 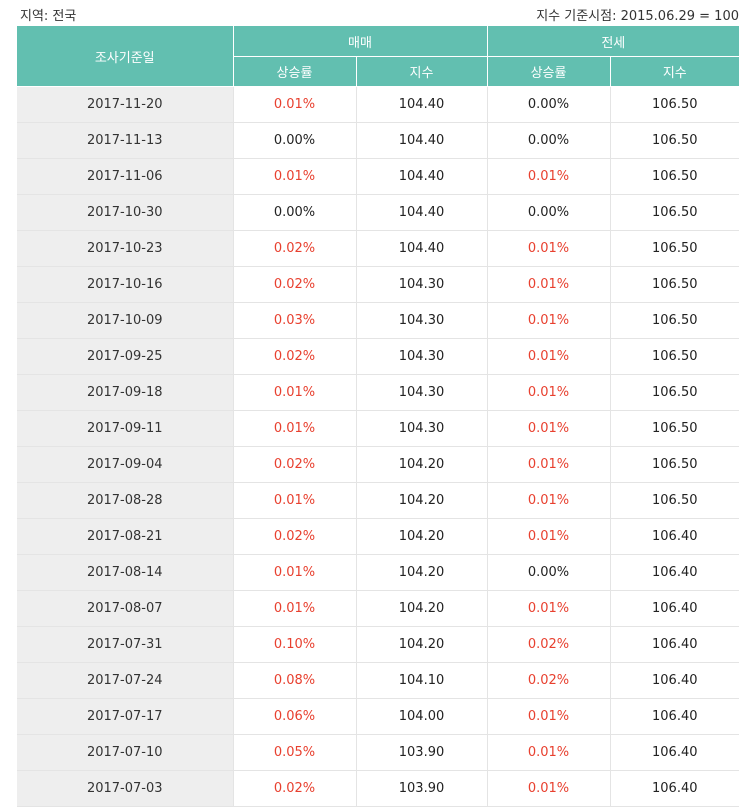 I want to click on table-row: 2017-09-18 0.01% 104.30 0.01% 106.50, so click(x=378, y=392).